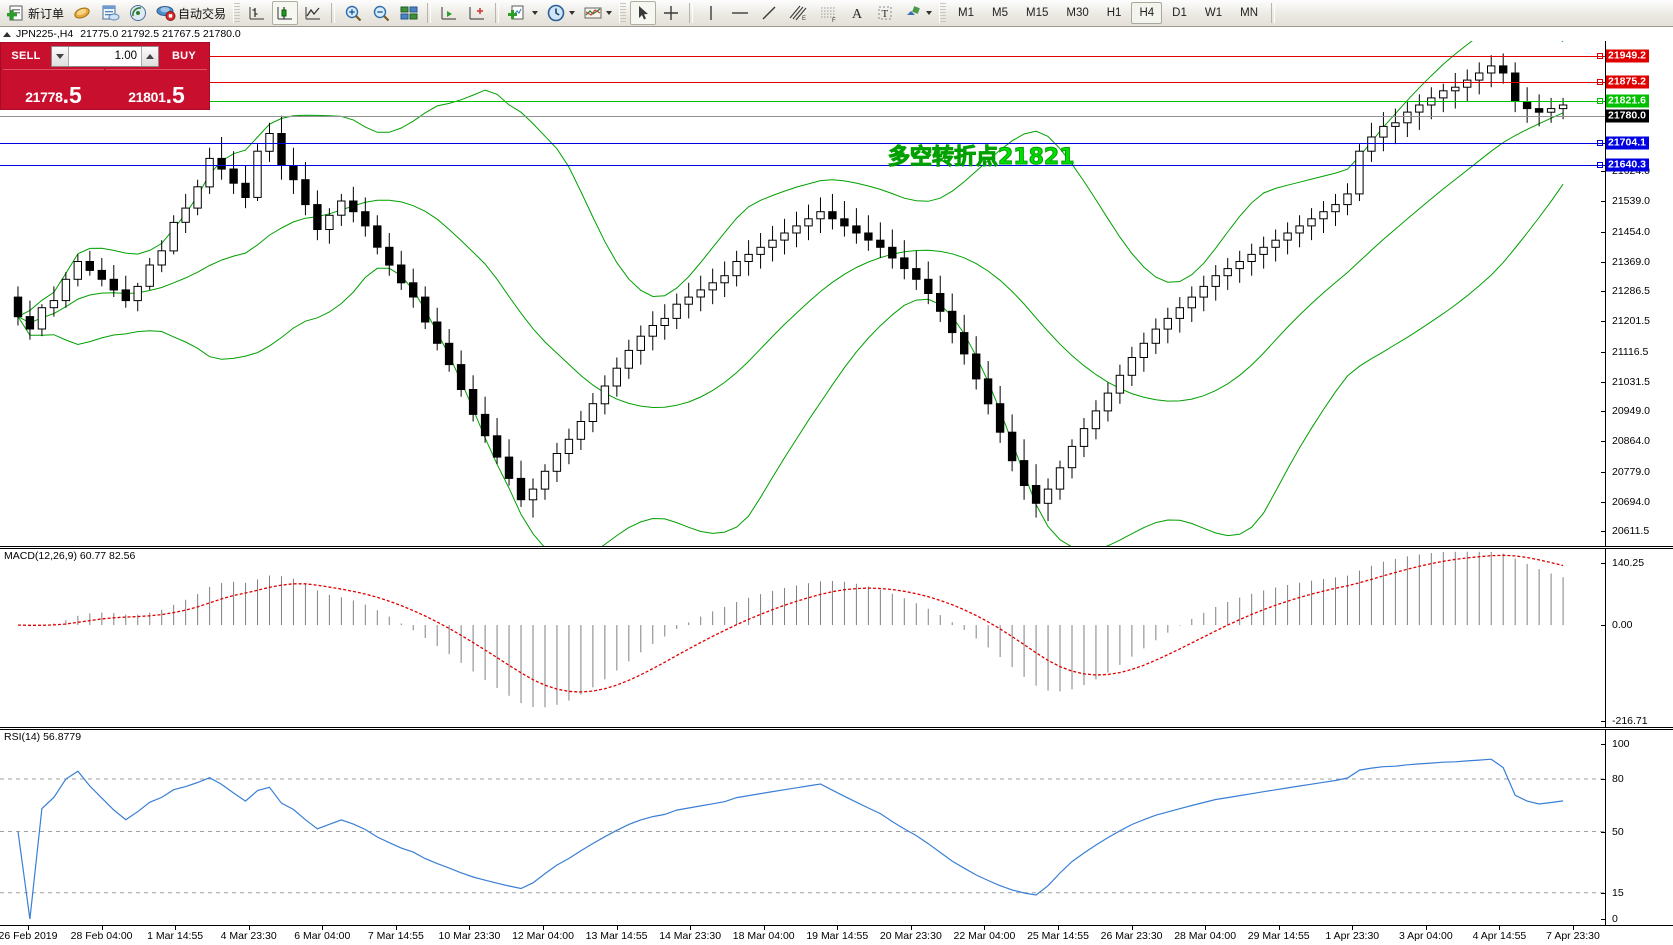 The height and width of the screenshot is (945, 1673). I want to click on timeframe-m15: M15, so click(1037, 13).